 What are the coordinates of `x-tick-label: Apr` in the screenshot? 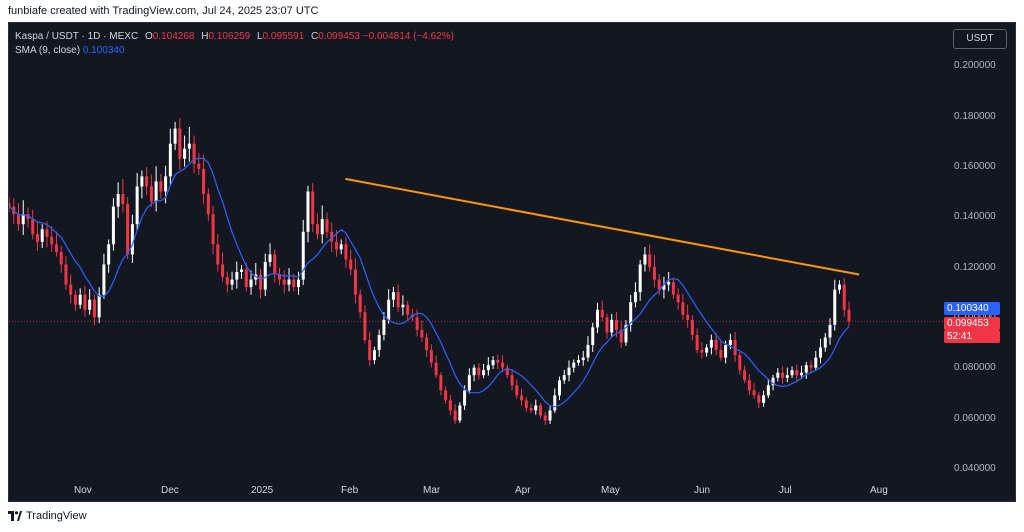 It's located at (523, 490).